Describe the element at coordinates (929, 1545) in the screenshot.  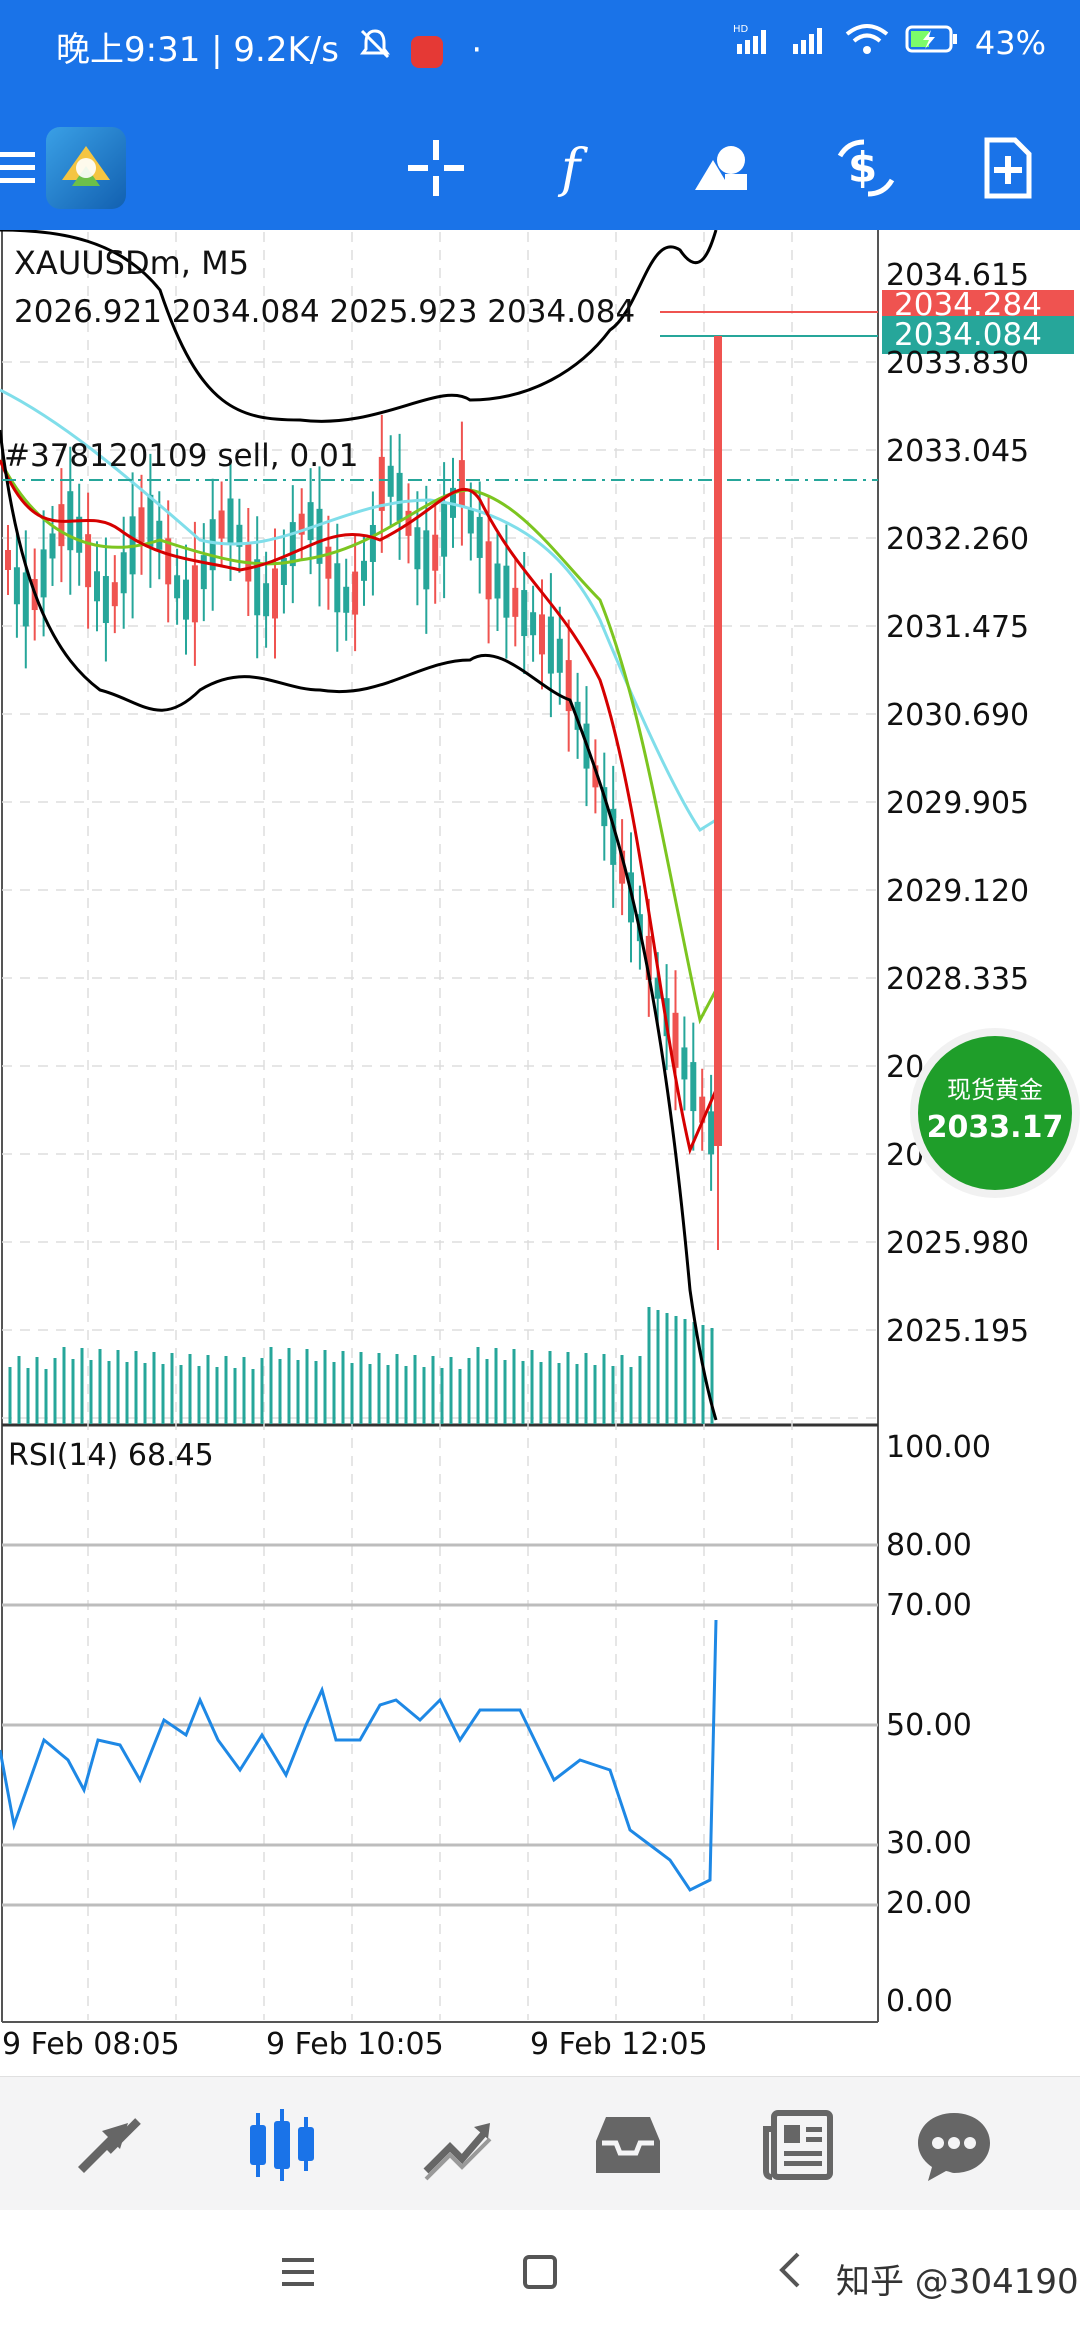
I see `rsi-axis-label: 80.00` at that location.